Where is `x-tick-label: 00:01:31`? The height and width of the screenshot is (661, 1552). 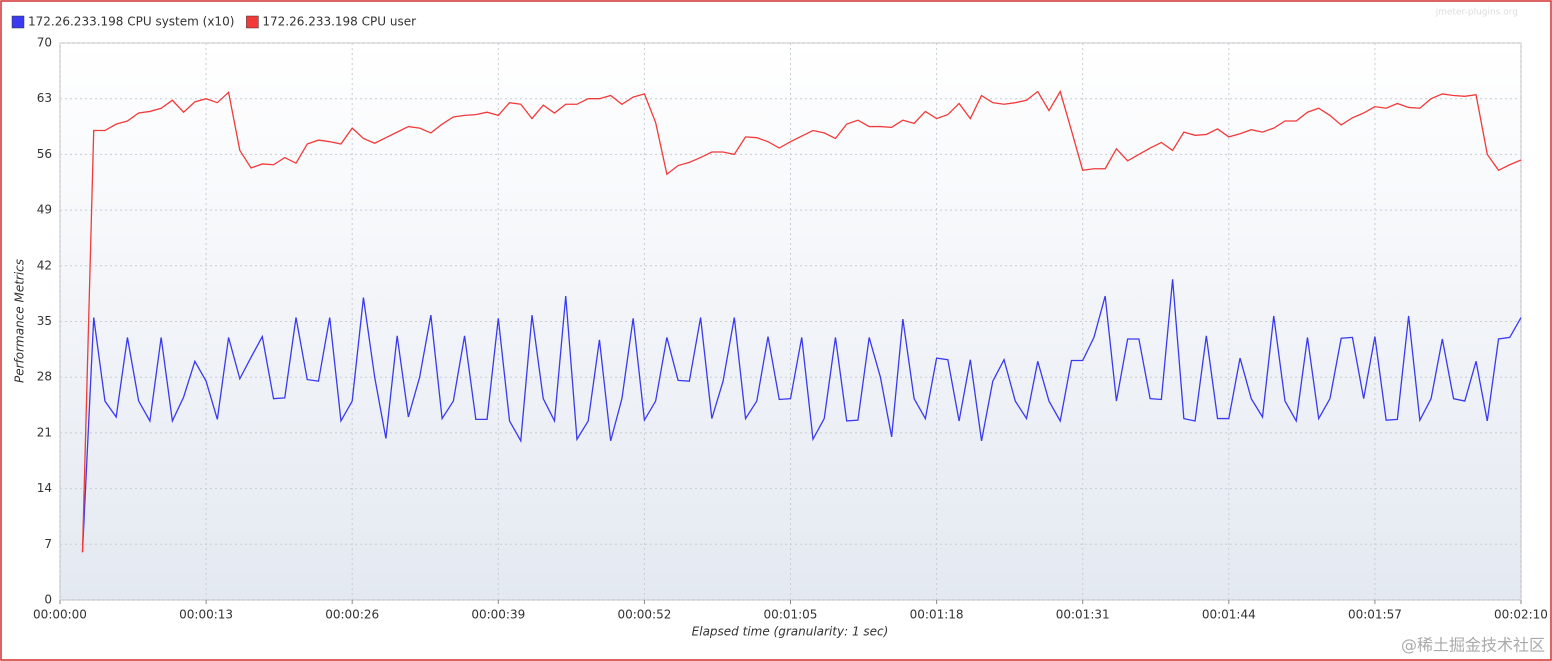
x-tick-label: 00:01:31 is located at coordinates (1083, 615).